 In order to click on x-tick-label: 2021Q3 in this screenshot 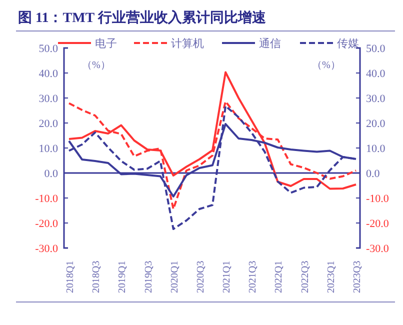, I will do `click(253, 276)`.